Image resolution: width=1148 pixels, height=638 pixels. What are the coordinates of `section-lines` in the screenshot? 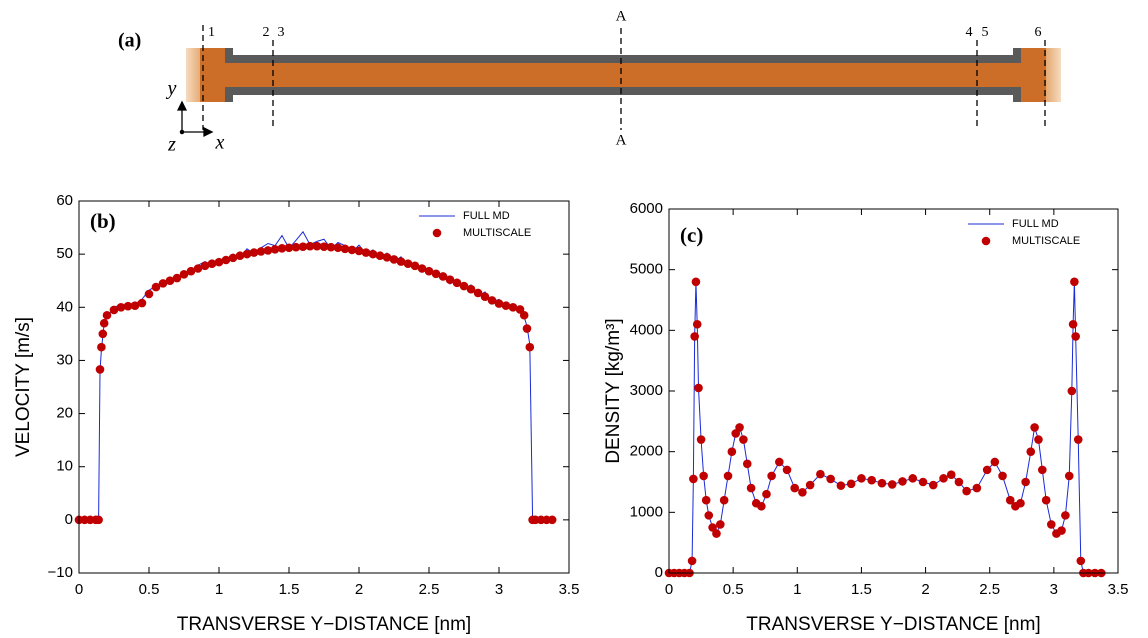 It's located at (624, 77).